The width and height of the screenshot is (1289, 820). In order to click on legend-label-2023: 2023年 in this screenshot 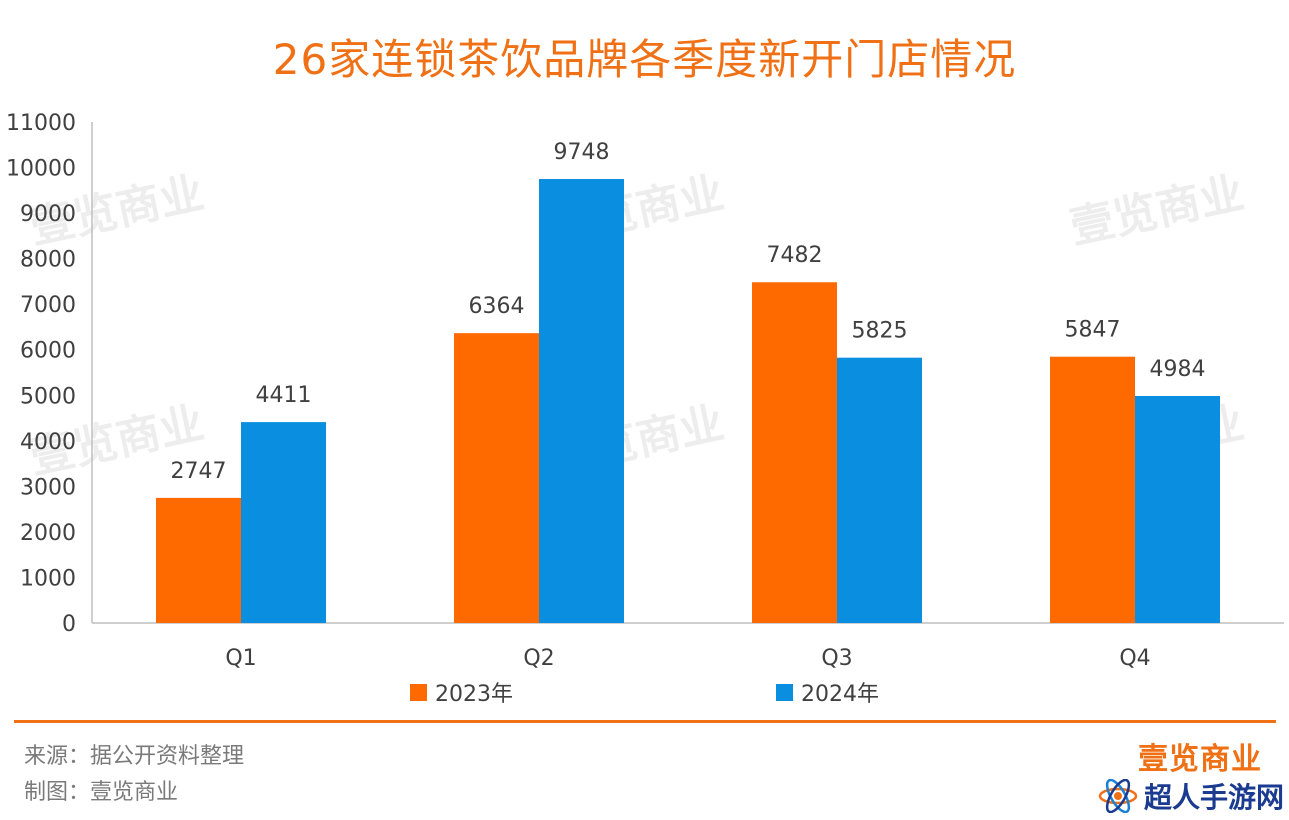, I will do `click(474, 694)`.